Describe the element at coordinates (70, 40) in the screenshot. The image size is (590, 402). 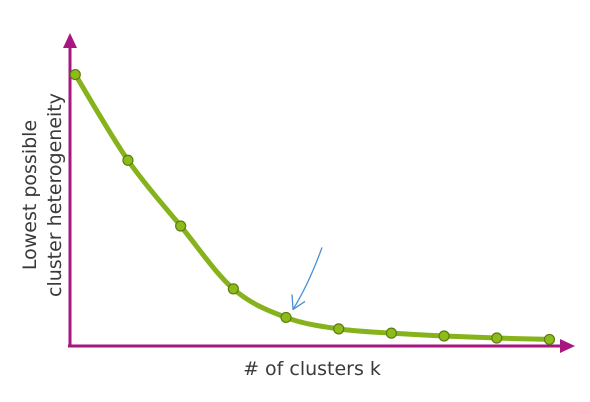
I see `y-axis-arrowhead` at that location.